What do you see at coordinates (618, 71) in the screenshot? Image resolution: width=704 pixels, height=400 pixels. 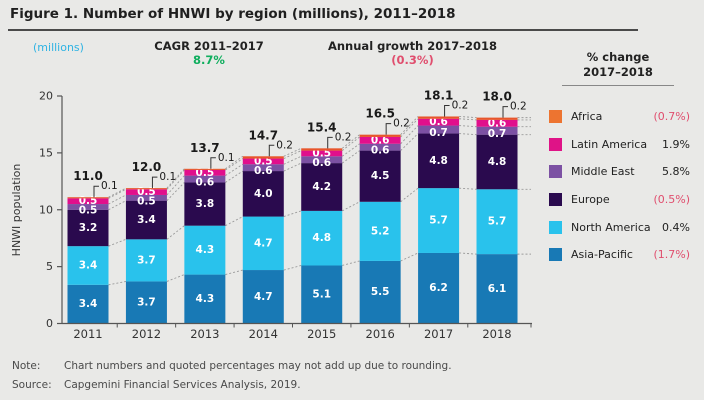 I see `legend-header-line2: 2017–2018` at bounding box center [618, 71].